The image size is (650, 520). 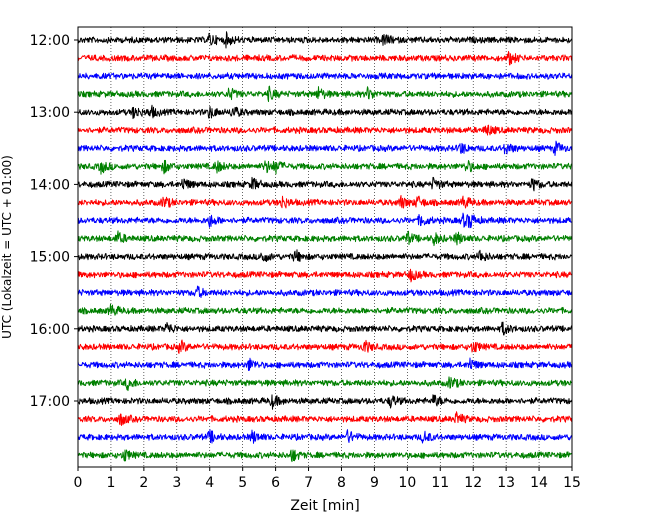 What do you see at coordinates (374, 483) in the screenshot?
I see `x-tick-label: 9` at bounding box center [374, 483].